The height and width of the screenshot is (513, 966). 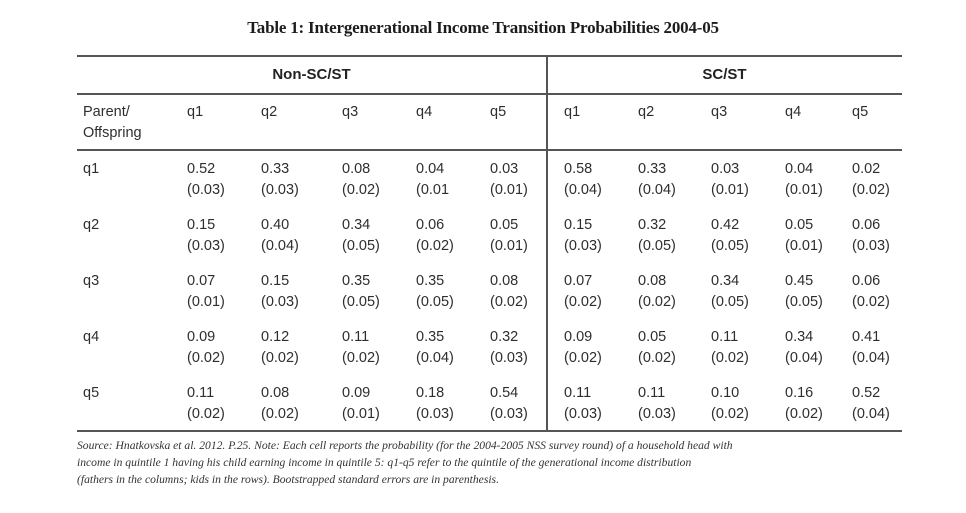 I want to click on probability-cell: 0.12, so click(x=275, y=337).